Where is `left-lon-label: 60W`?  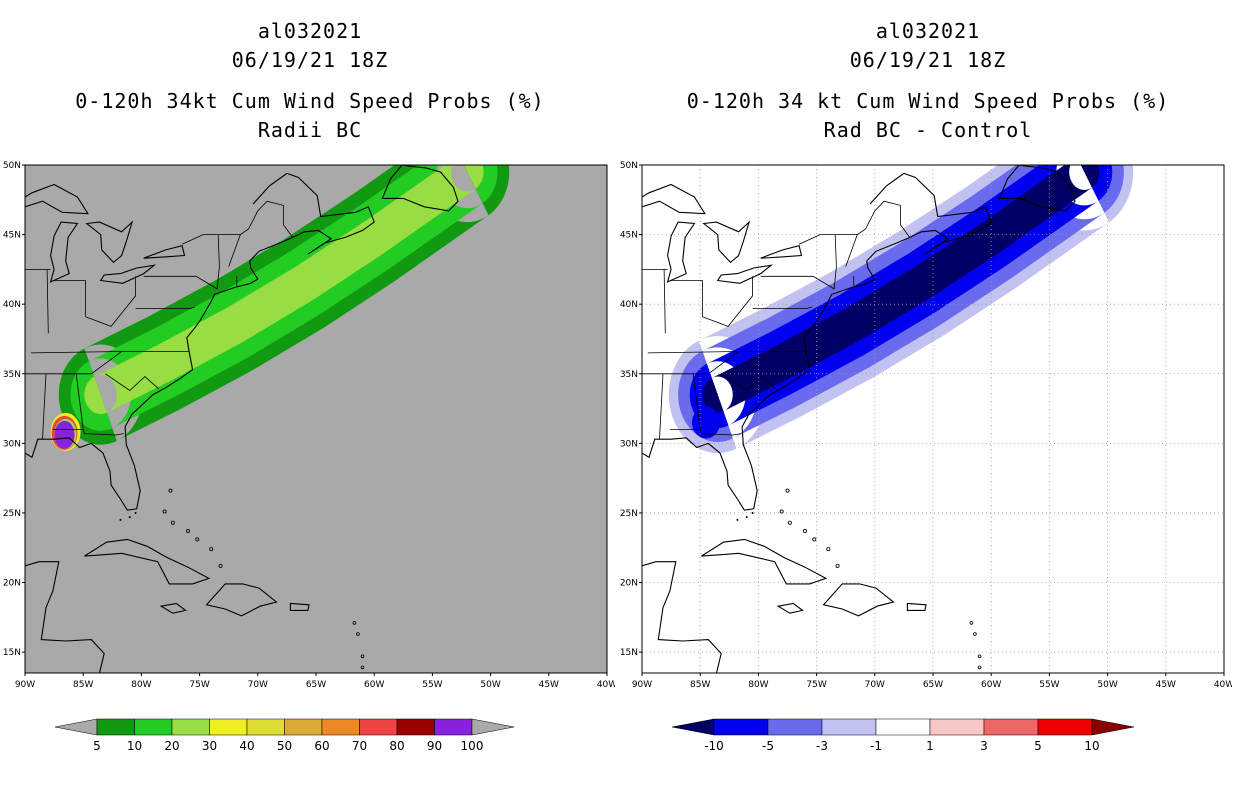
left-lon-label: 60W is located at coordinates (374, 685).